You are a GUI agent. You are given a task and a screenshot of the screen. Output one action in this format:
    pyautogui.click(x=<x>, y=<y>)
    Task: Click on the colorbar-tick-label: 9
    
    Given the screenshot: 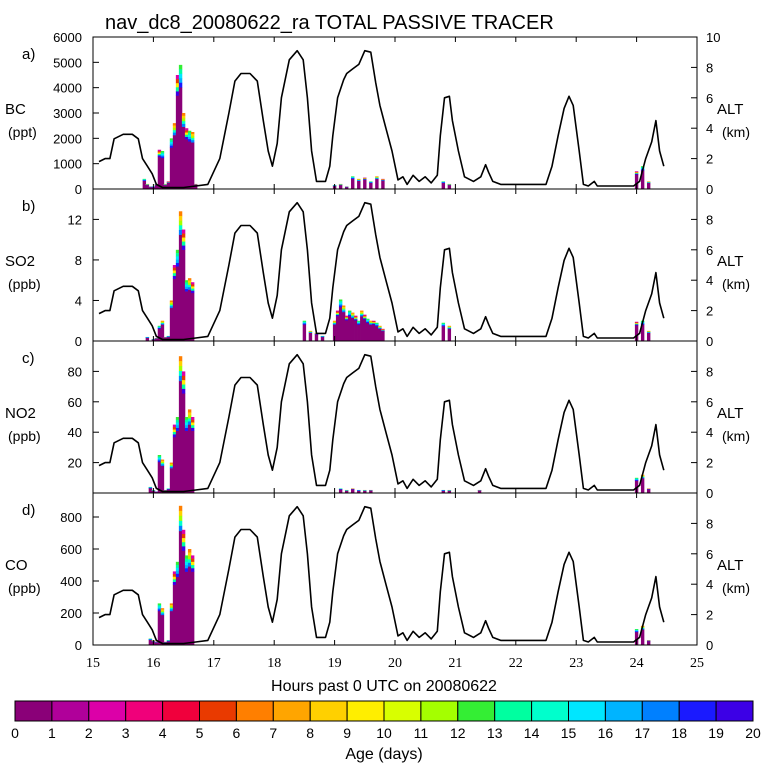 What is the action you would take?
    pyautogui.click(x=347, y=733)
    